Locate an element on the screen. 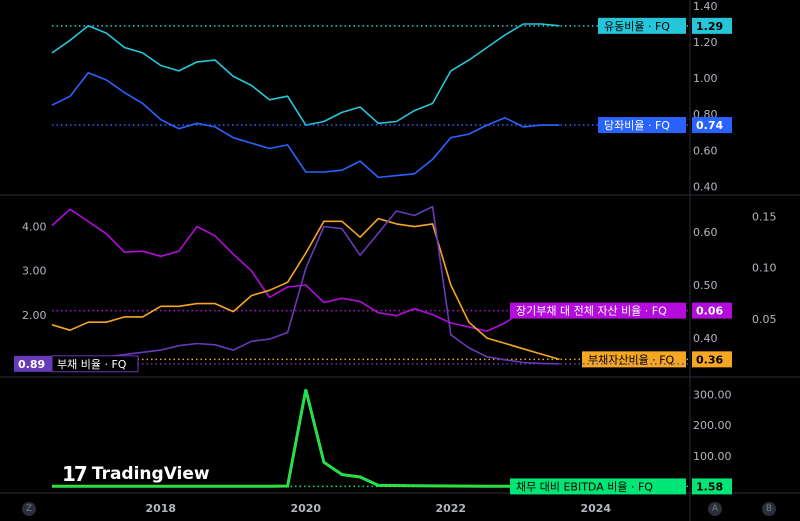 This screenshot has width=800, height=521. series-value-text: 0.06 is located at coordinates (709, 311).